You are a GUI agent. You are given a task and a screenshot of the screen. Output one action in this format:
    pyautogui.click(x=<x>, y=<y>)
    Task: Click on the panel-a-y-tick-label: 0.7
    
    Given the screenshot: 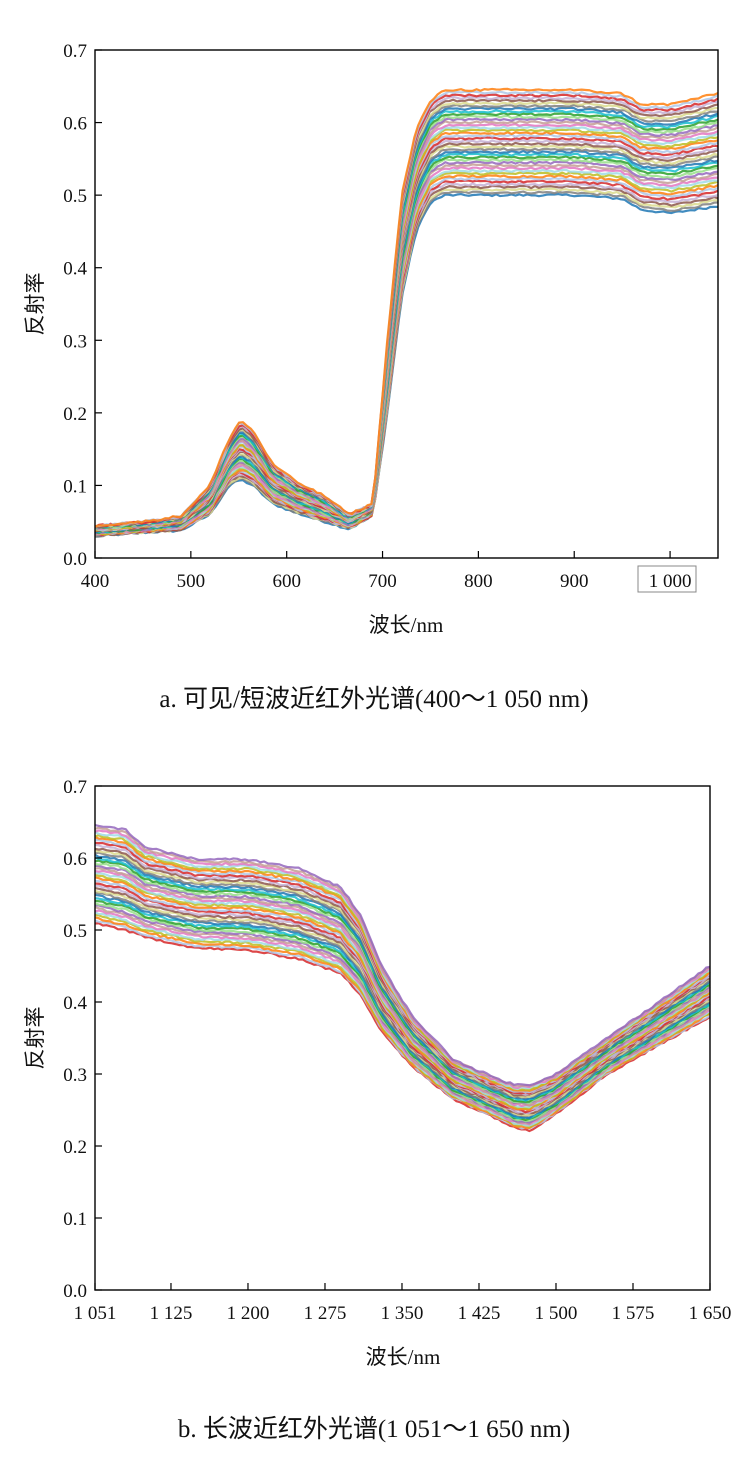 What is the action you would take?
    pyautogui.click(x=75, y=51)
    